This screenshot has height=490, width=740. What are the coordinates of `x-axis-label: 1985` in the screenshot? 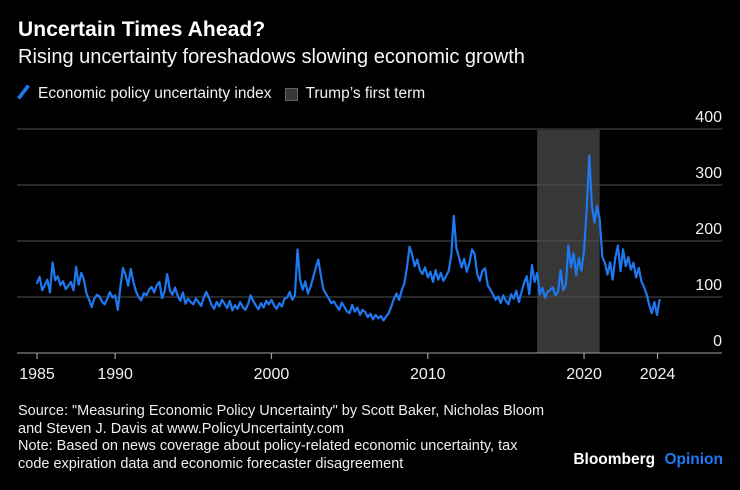 It's located at (37, 374).